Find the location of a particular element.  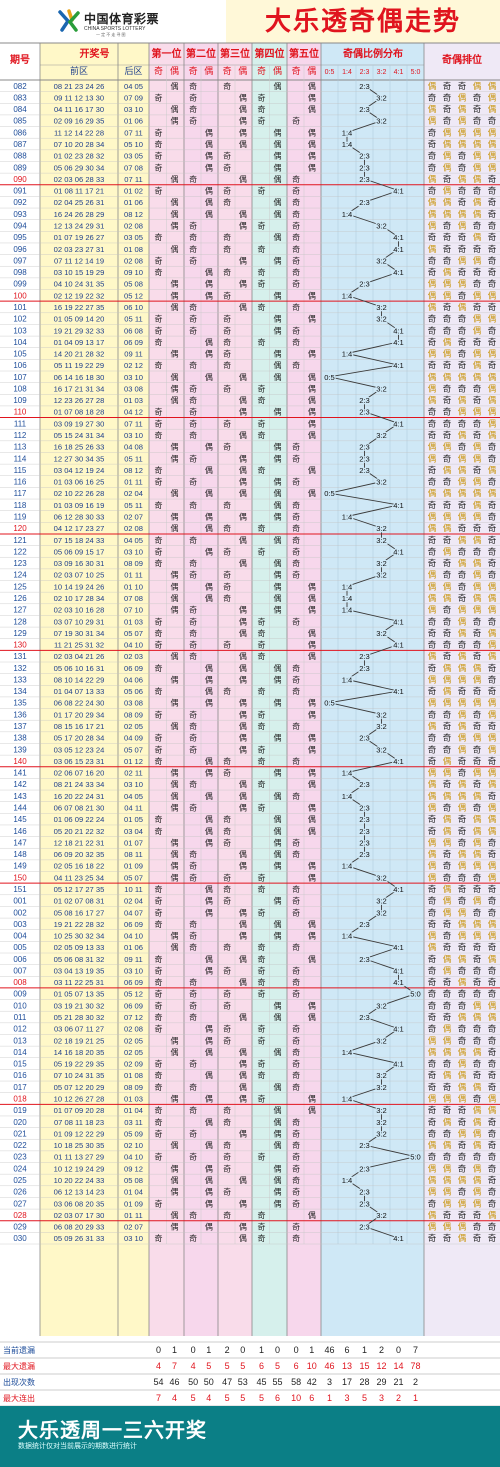

row-front-numbers: 14 16 18 20 35 is located at coordinates (79, 1052).